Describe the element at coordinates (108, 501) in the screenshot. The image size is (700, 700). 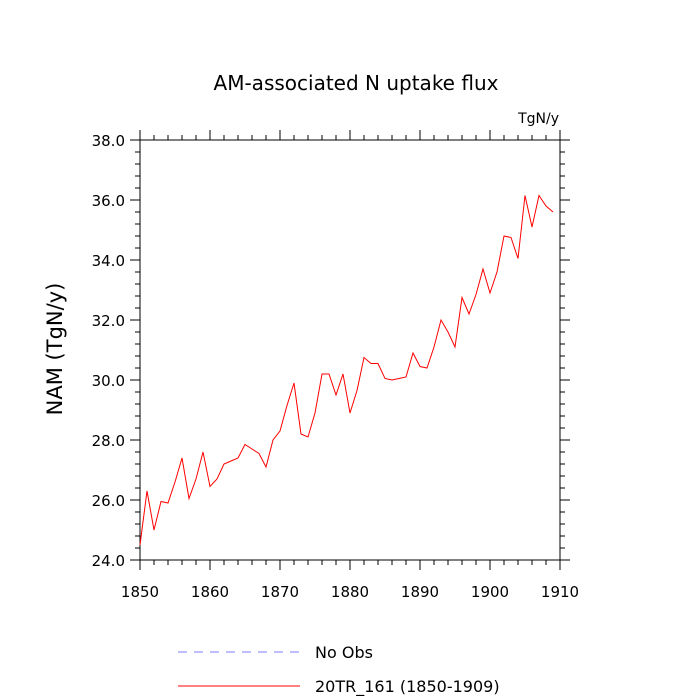
I see `y-tick-label: 26.0` at that location.